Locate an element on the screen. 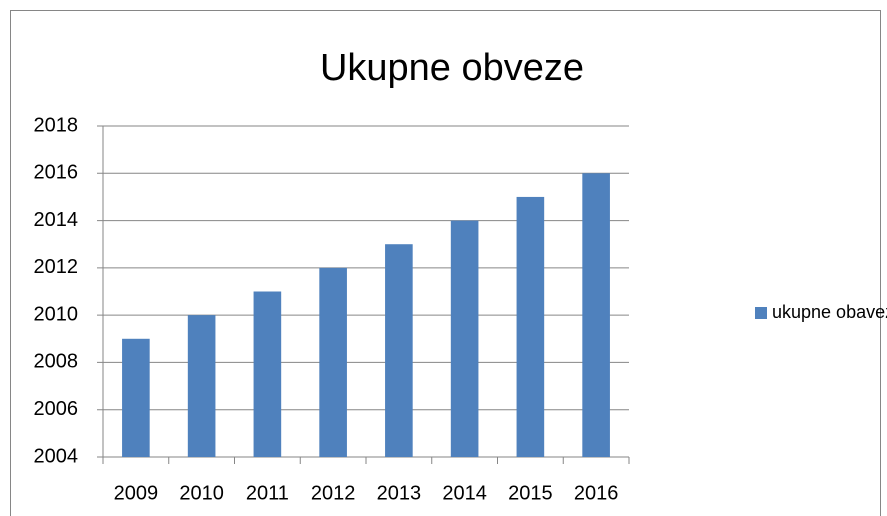 The width and height of the screenshot is (887, 516). x-tick-label: 2010 is located at coordinates (201, 493).